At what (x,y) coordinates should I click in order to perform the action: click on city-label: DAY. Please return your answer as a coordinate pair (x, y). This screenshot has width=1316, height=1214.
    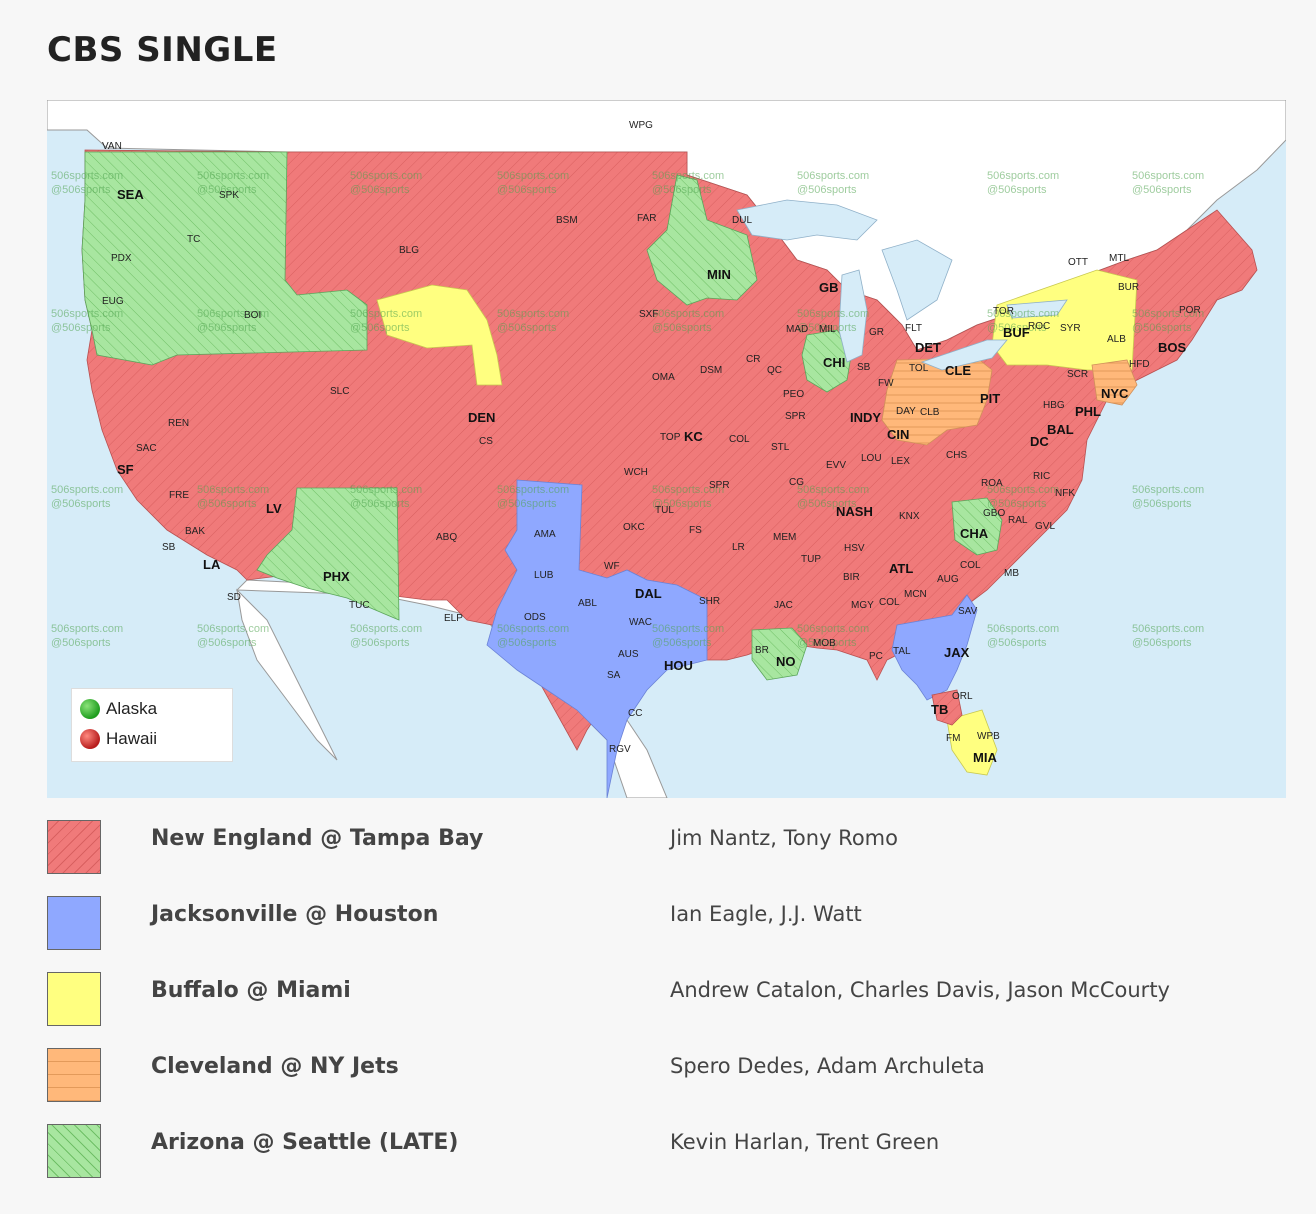
    Looking at the image, I should click on (906, 411).